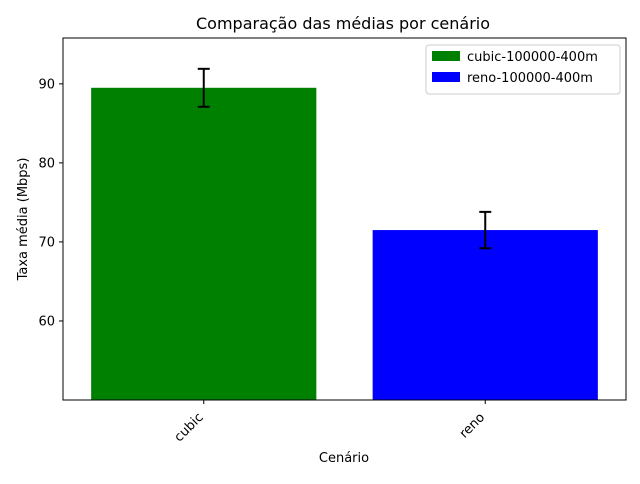 The height and width of the screenshot is (484, 640). What do you see at coordinates (532, 57) in the screenshot?
I see `legend-label-cubic: cubic-100000-400m` at bounding box center [532, 57].